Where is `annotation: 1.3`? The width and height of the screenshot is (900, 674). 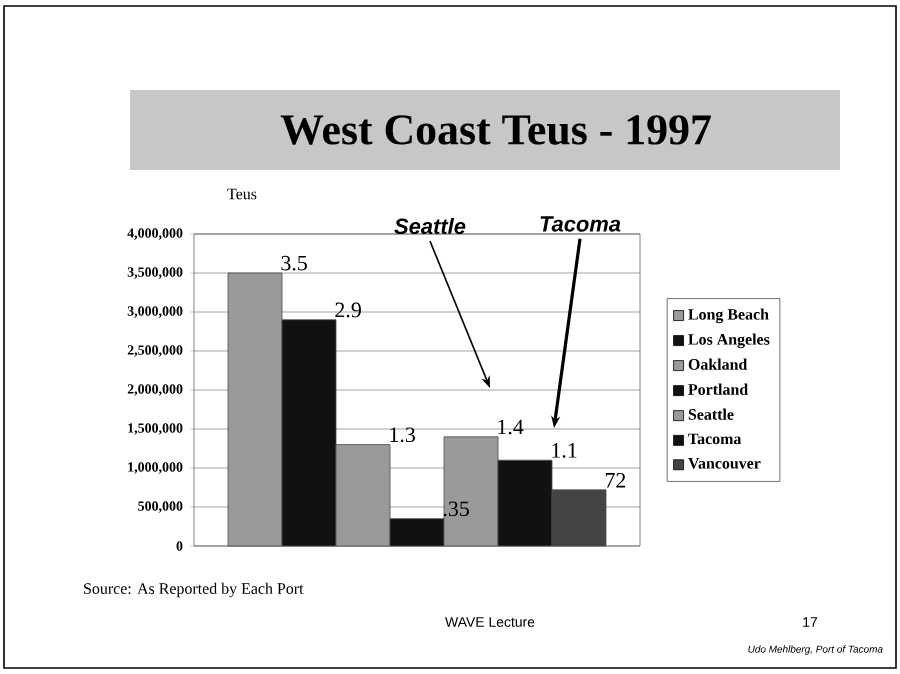 annotation: 1.3 is located at coordinates (402, 435).